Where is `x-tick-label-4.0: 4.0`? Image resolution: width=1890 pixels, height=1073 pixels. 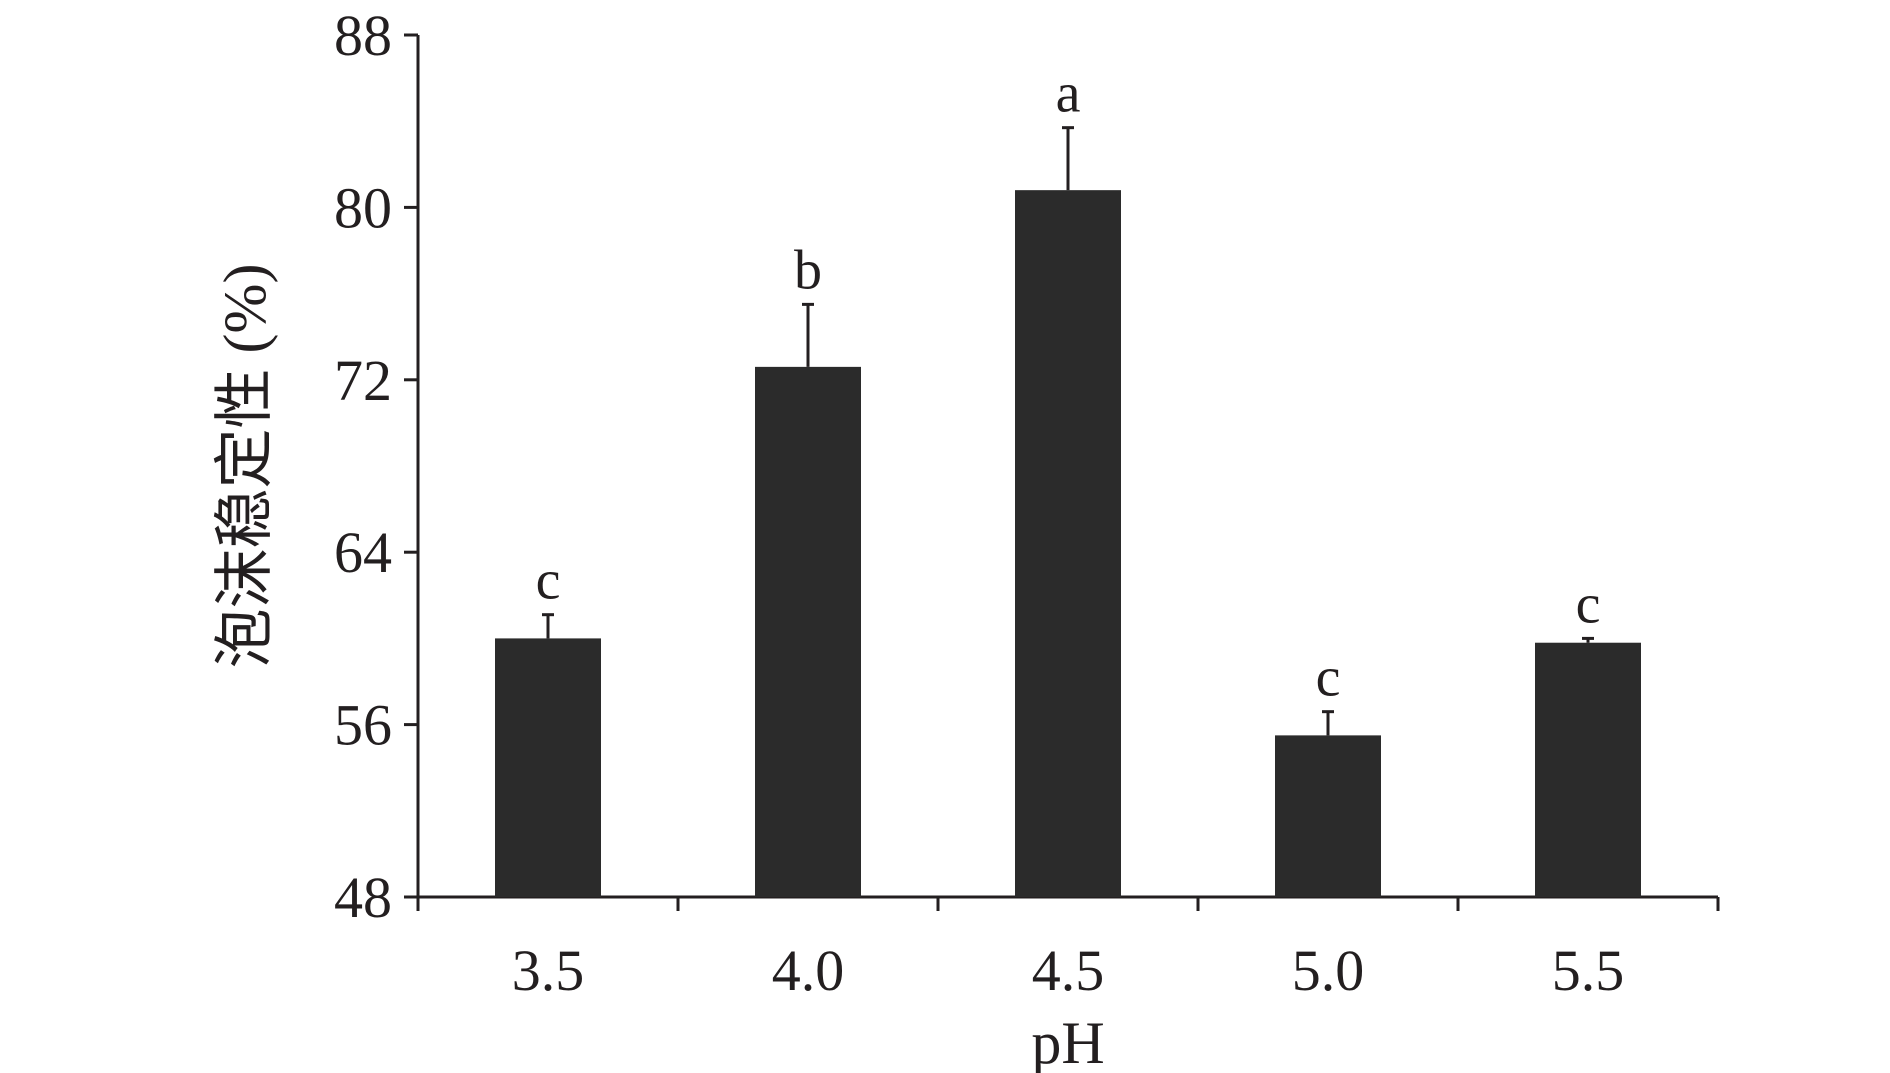
x-tick-label-4.0: 4.0 is located at coordinates (808, 970).